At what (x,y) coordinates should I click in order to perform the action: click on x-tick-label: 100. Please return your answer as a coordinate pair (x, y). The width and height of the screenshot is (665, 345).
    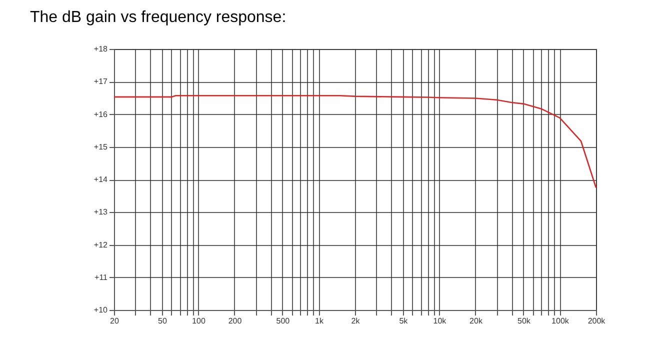
    Looking at the image, I should click on (199, 321).